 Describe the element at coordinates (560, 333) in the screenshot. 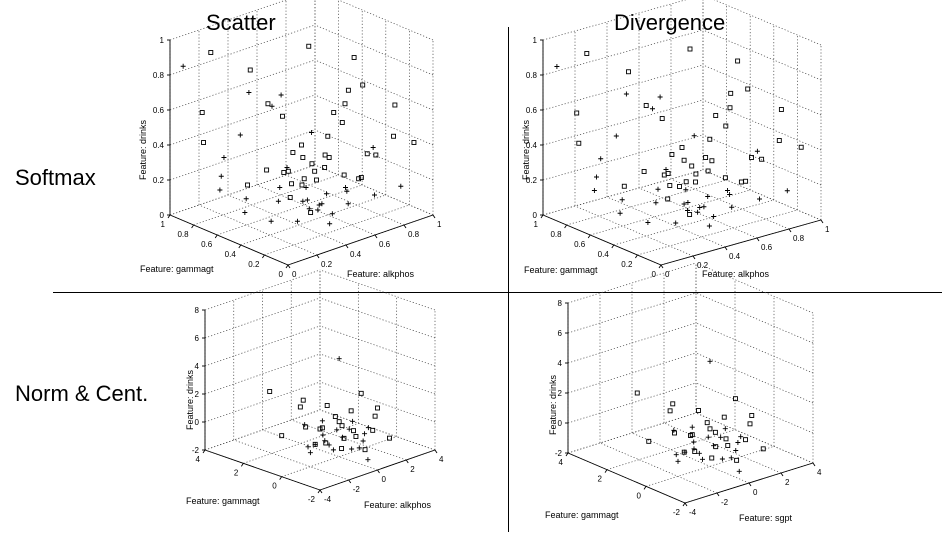

I see `z-tick-label: 6` at that location.